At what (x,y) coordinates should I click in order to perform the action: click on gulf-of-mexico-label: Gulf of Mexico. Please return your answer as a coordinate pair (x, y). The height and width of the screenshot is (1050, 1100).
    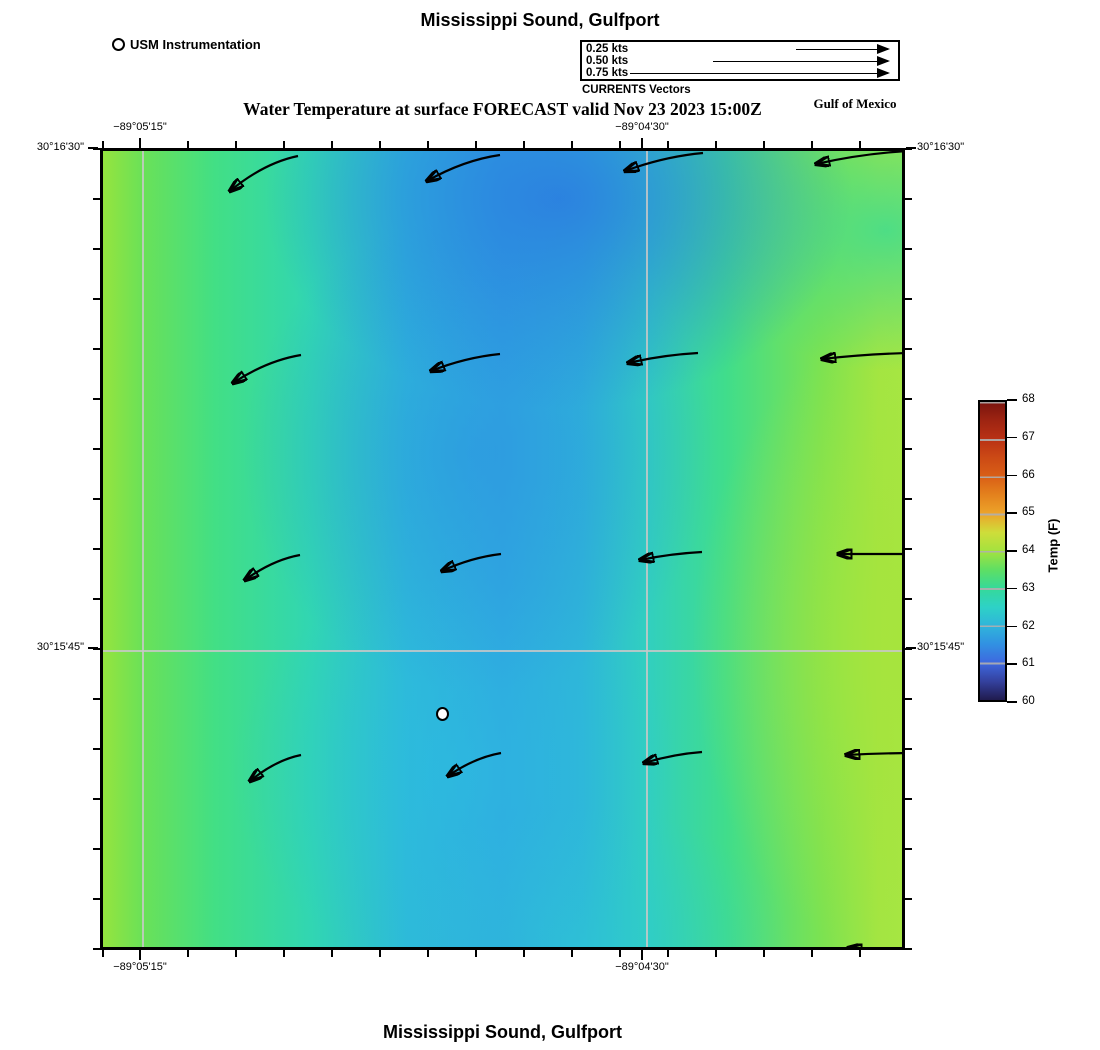
    Looking at the image, I should click on (855, 103).